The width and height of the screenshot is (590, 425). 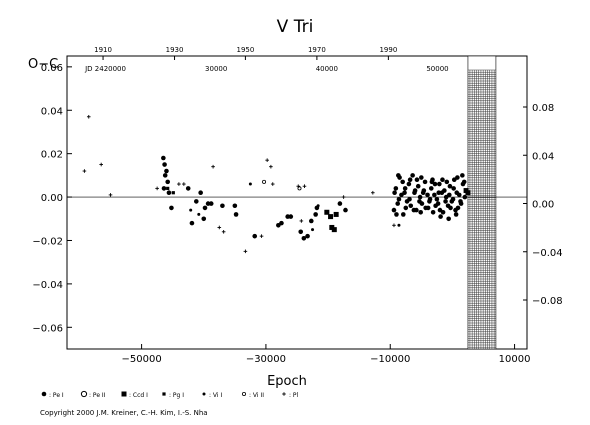 I want to click on x-tick-label: −30000, so click(x=266, y=359).